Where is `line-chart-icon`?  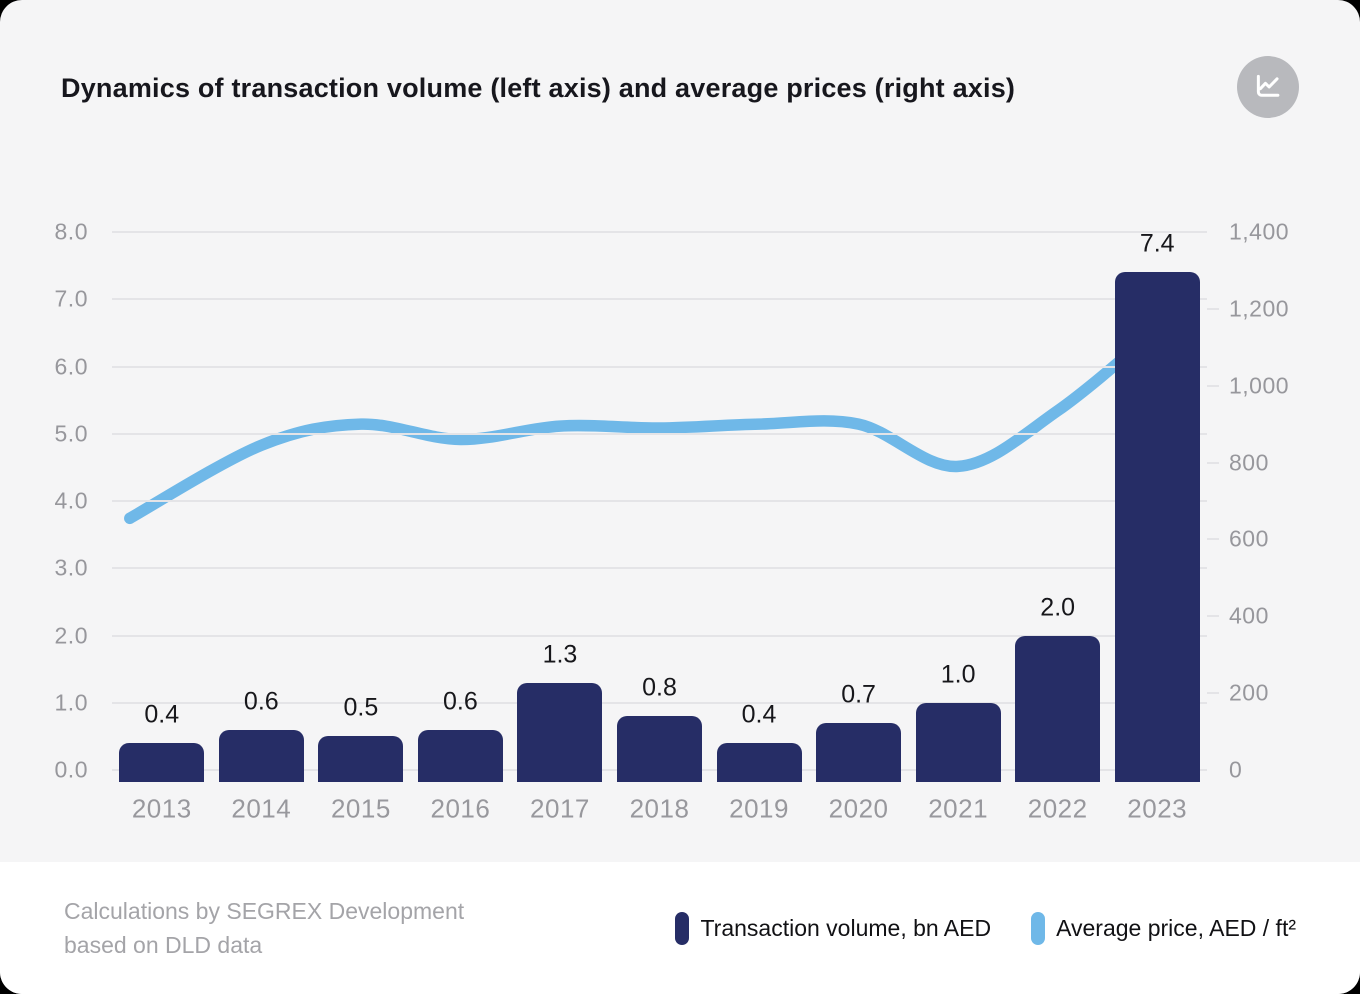
line-chart-icon is located at coordinates (1268, 87).